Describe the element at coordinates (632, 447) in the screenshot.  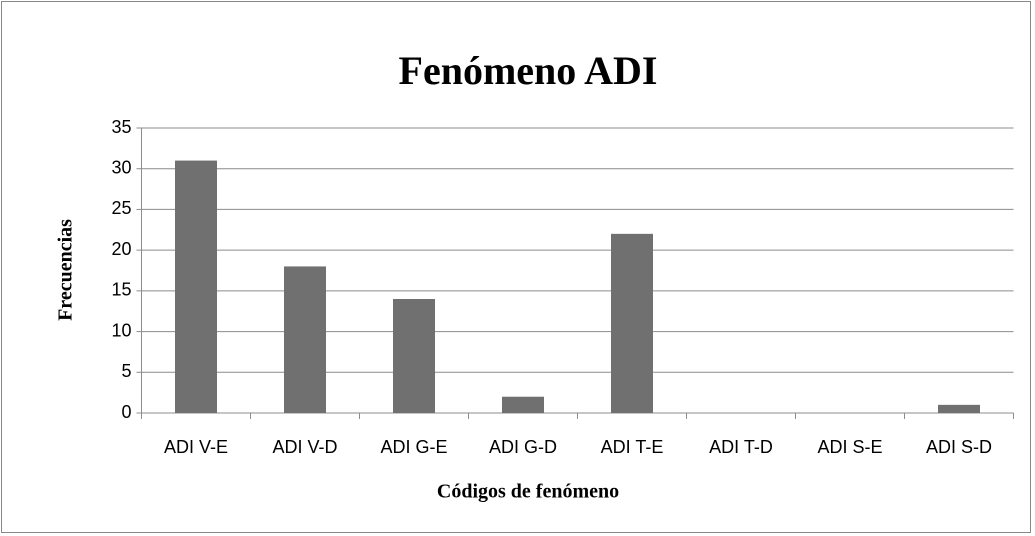
I see `x-tick-label: ADI T-E` at that location.